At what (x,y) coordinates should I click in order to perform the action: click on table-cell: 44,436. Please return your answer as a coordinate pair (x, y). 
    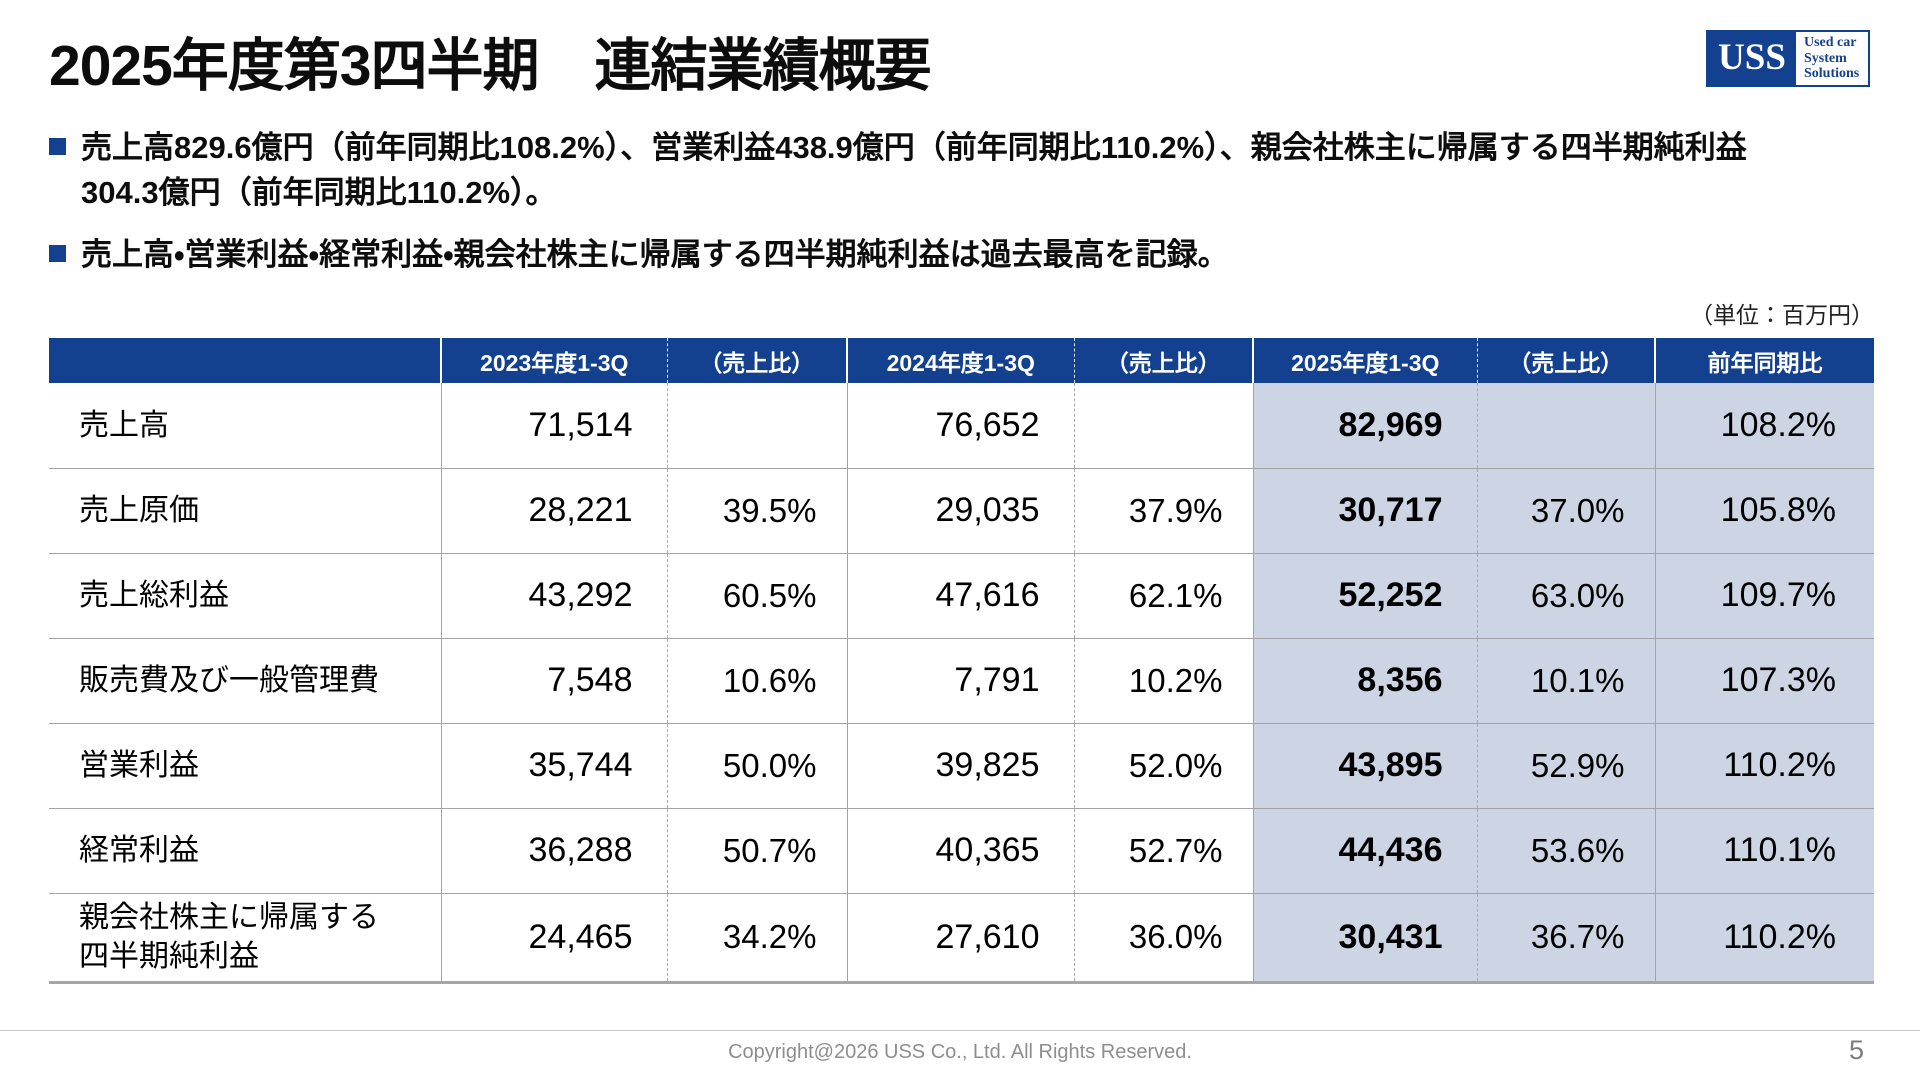
    Looking at the image, I should click on (1364, 850).